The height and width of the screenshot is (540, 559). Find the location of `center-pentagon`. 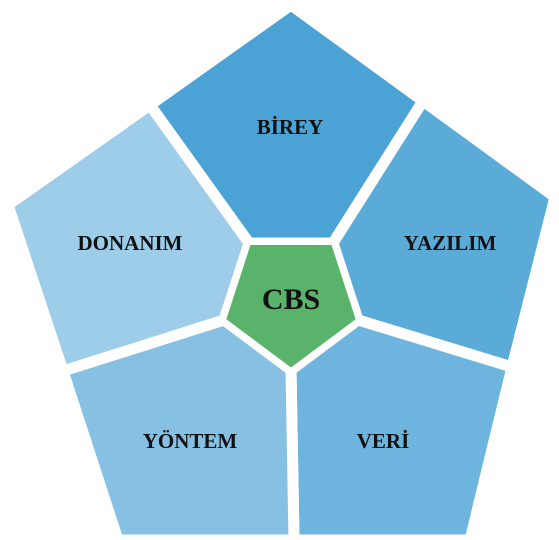

center-pentagon is located at coordinates (291, 307).